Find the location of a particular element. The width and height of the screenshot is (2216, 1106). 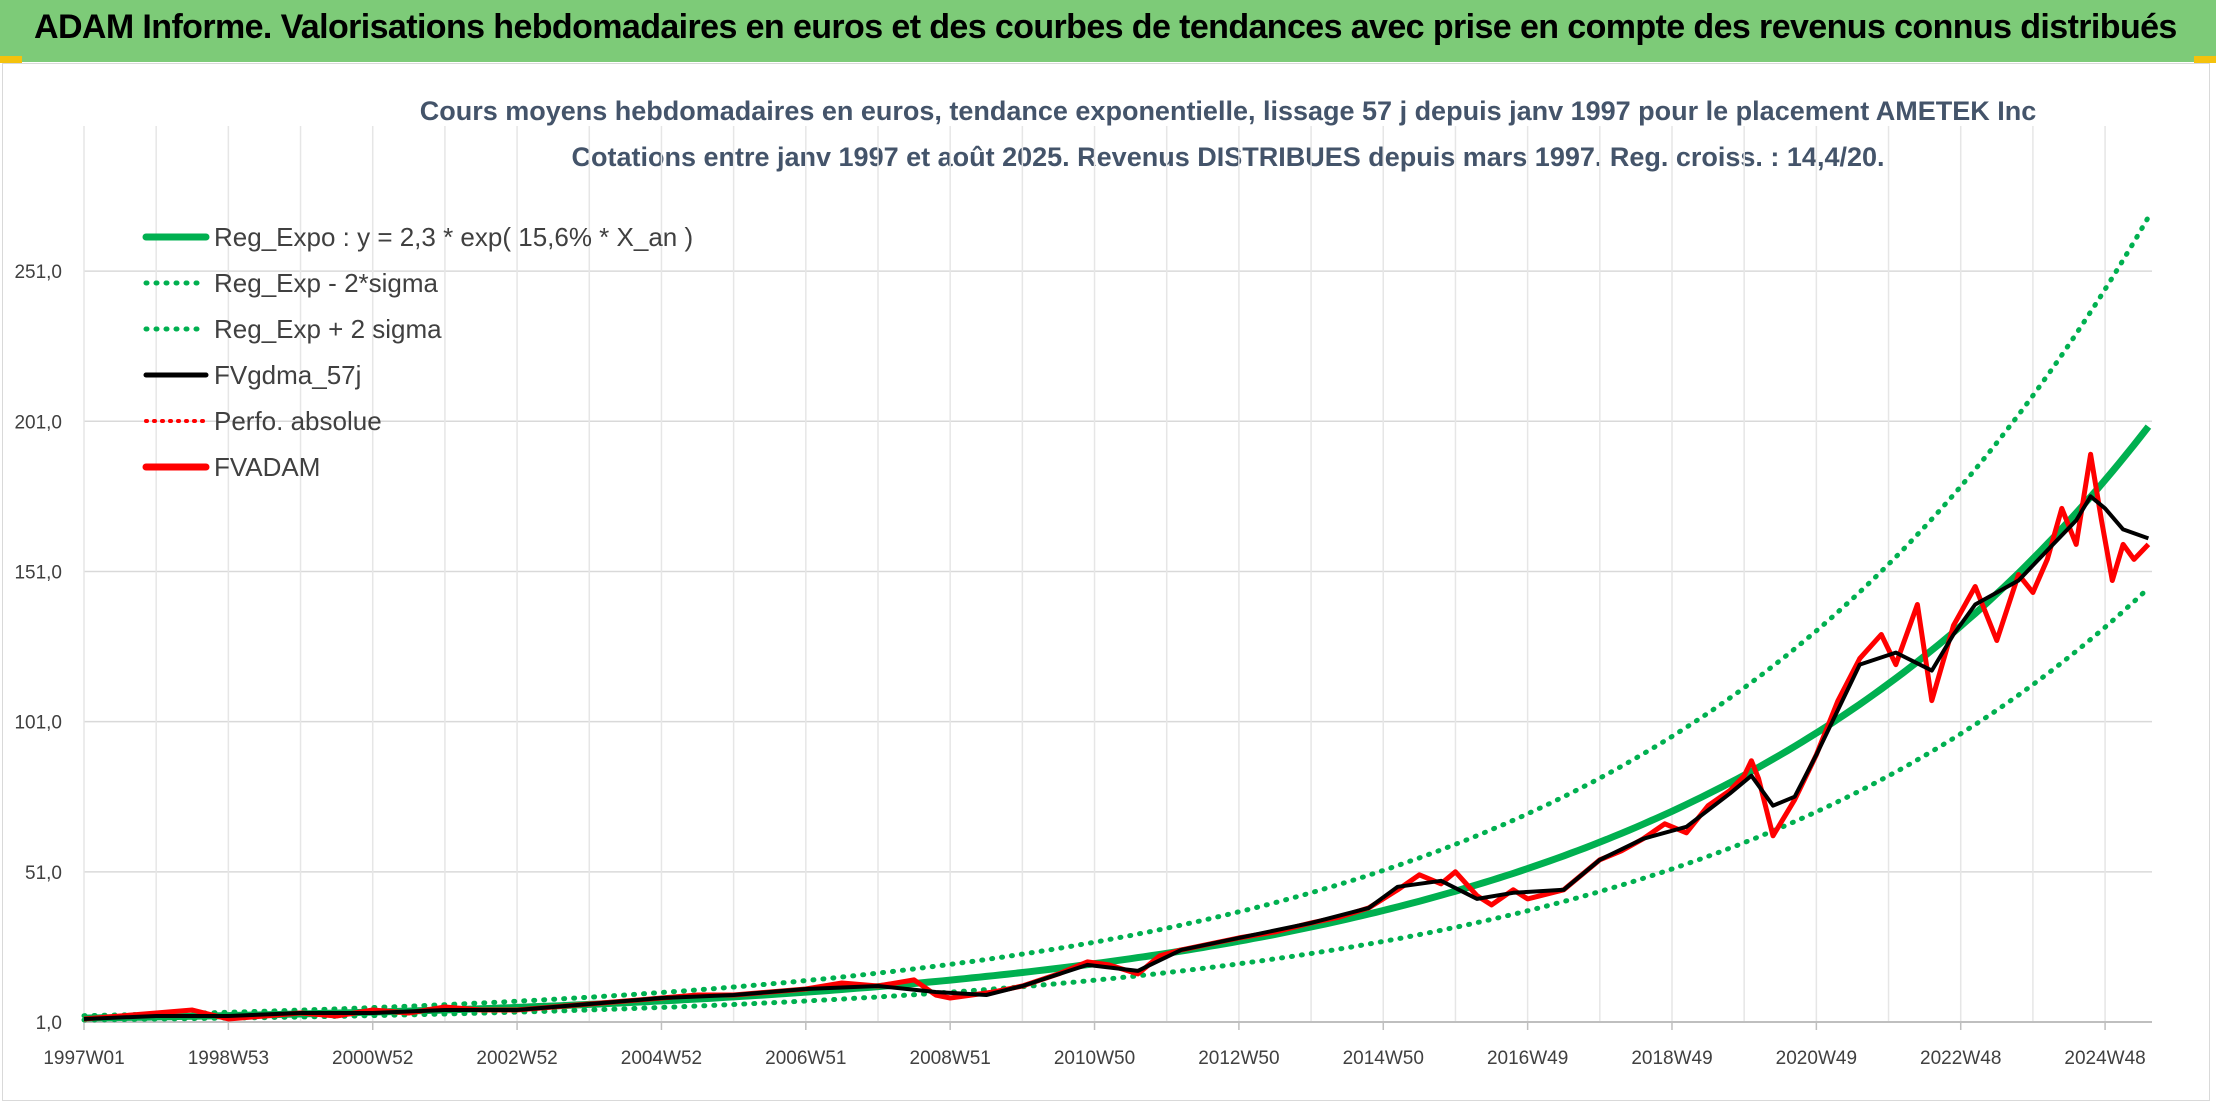

x-tick-label: 1997W01 is located at coordinates (83, 1058).